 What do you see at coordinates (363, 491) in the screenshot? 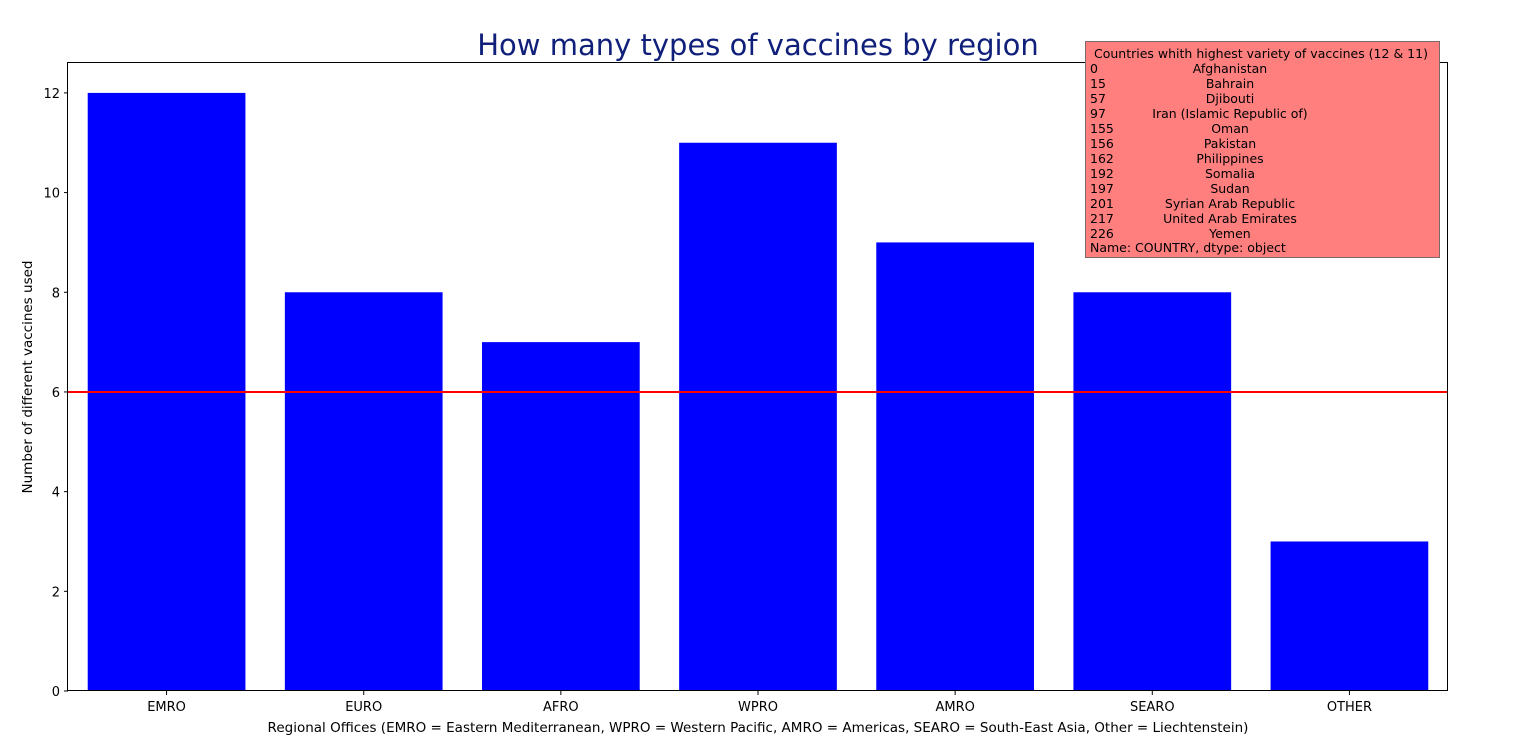
I see `bar-euro` at bounding box center [363, 491].